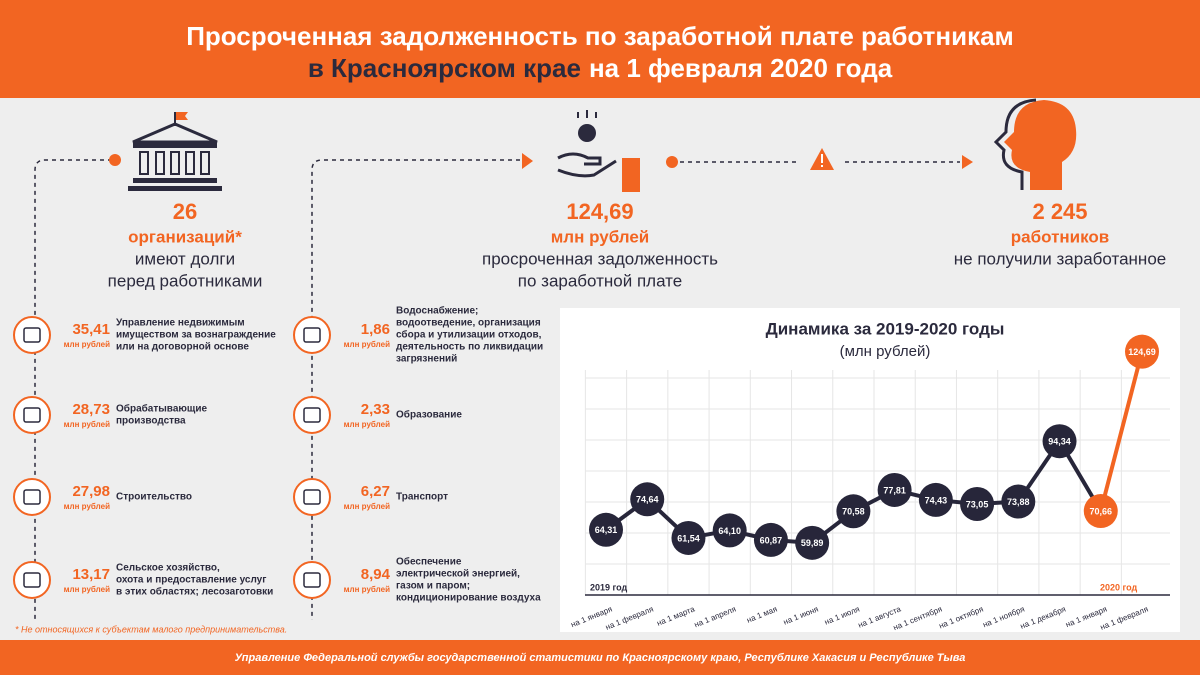 This screenshot has height=680, width=1200. I want to click on value-label: 60,87, so click(771, 540).